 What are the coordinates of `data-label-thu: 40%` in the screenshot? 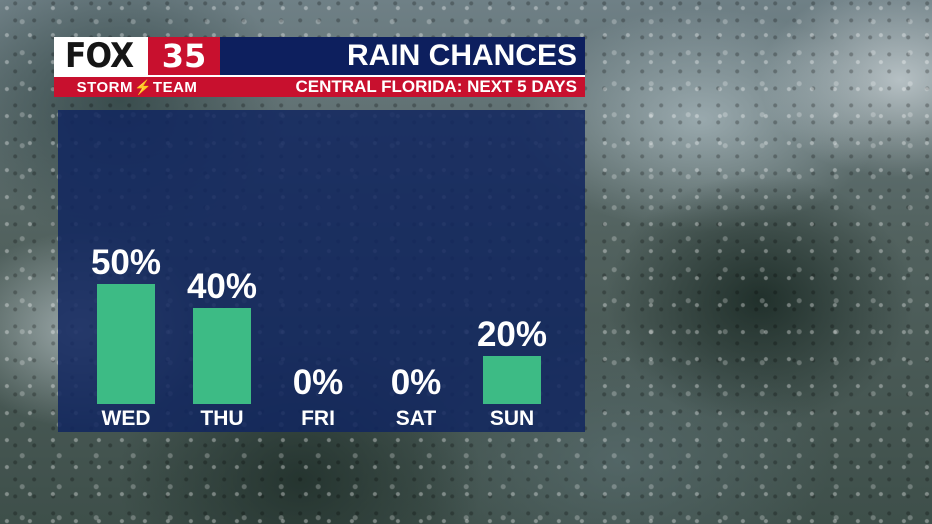 It's located at (222, 286).